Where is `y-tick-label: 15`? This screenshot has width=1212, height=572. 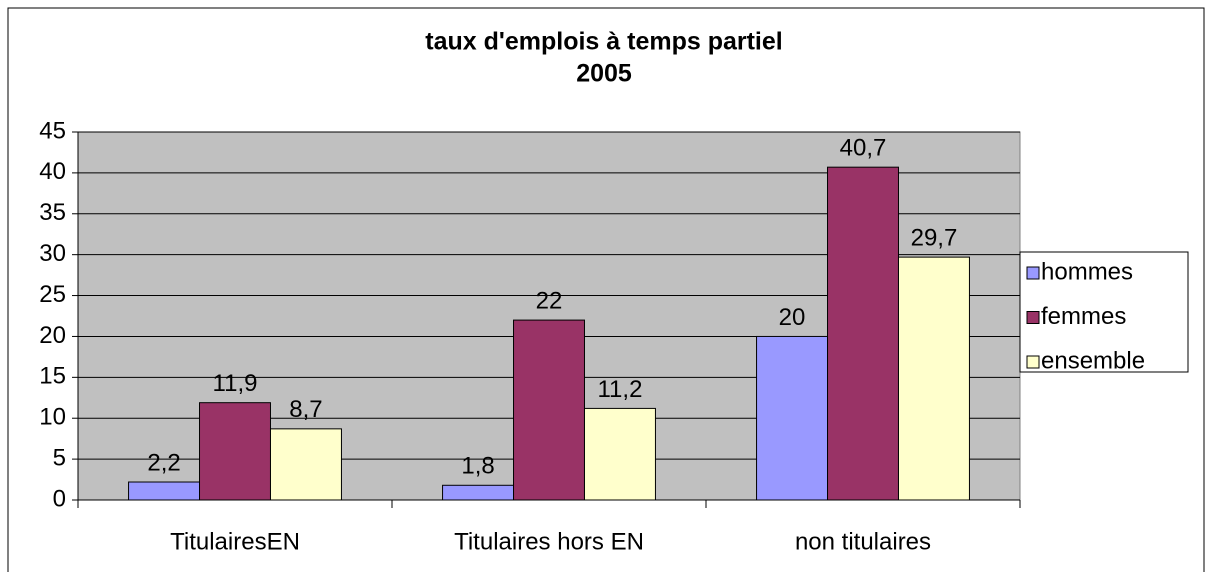 y-tick-label: 15 is located at coordinates (52, 376).